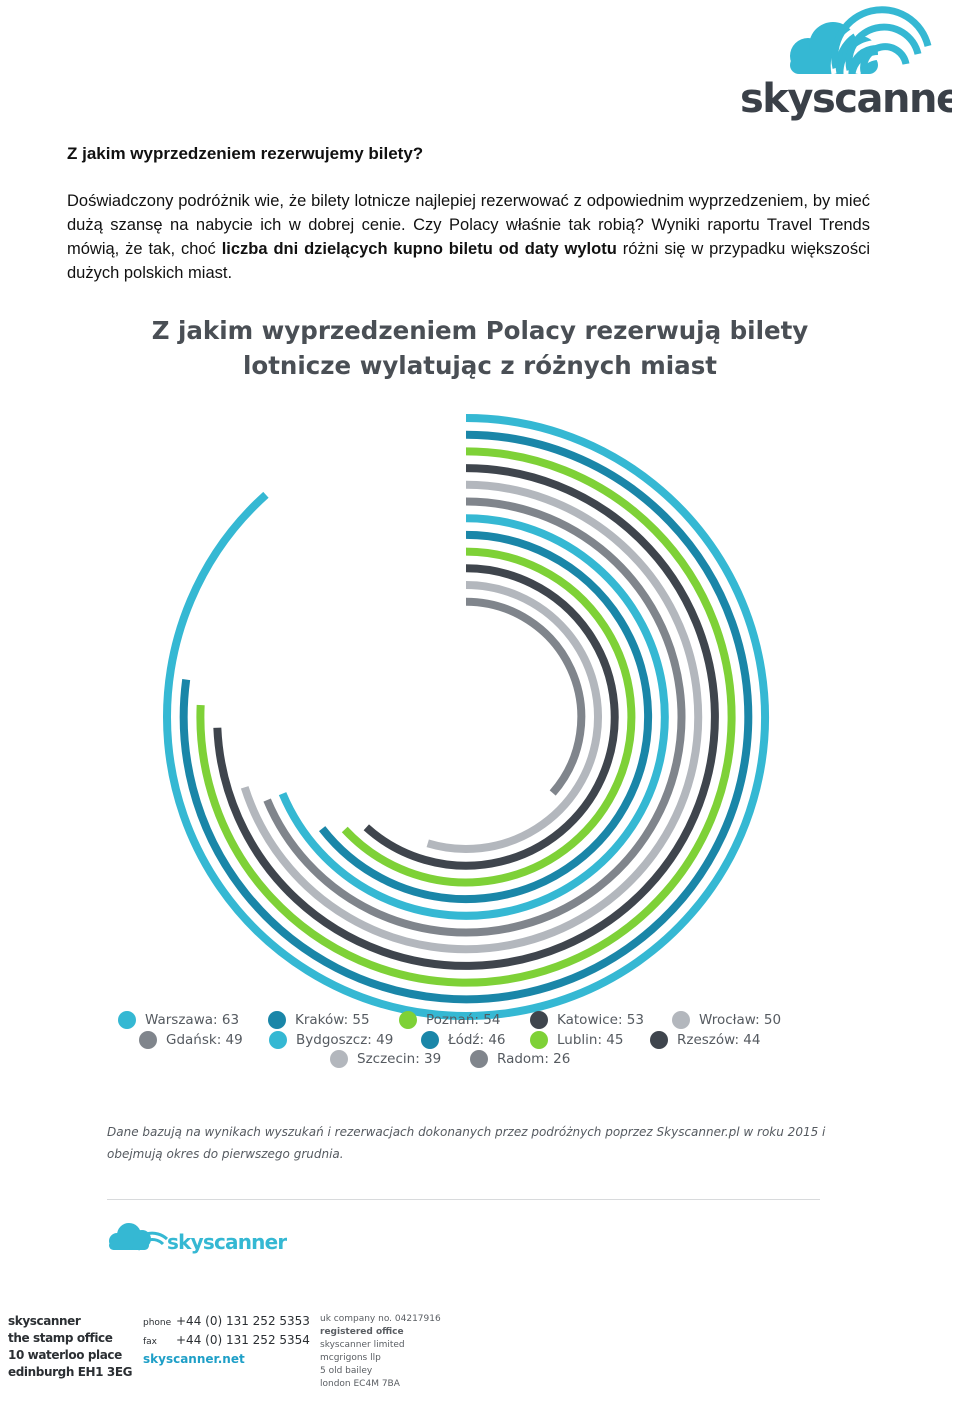 This screenshot has height=1401, width=960. Describe the element at coordinates (345, 1039) in the screenshot. I see `legend-label: Bydgoszcz: 49` at that location.